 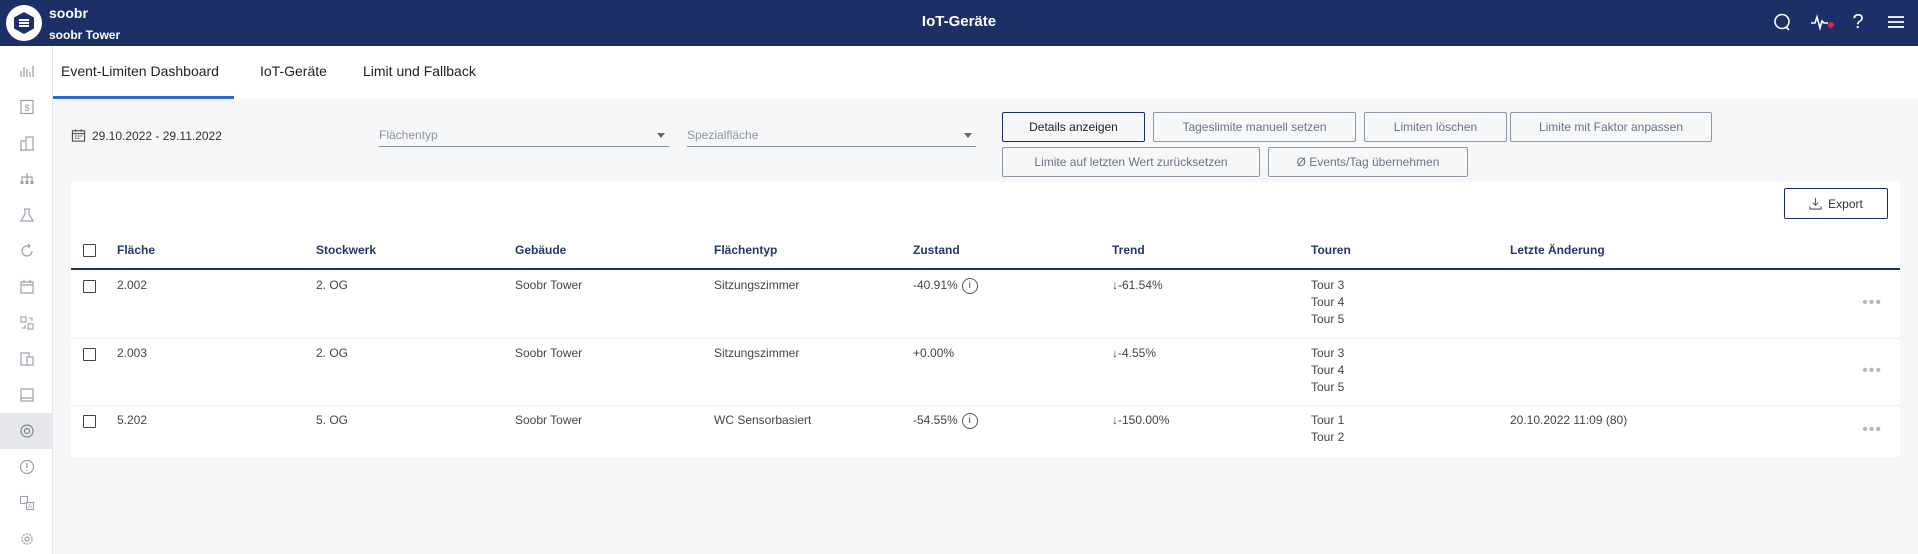 I want to click on cell-flaeche: 2.003, so click(x=132, y=353).